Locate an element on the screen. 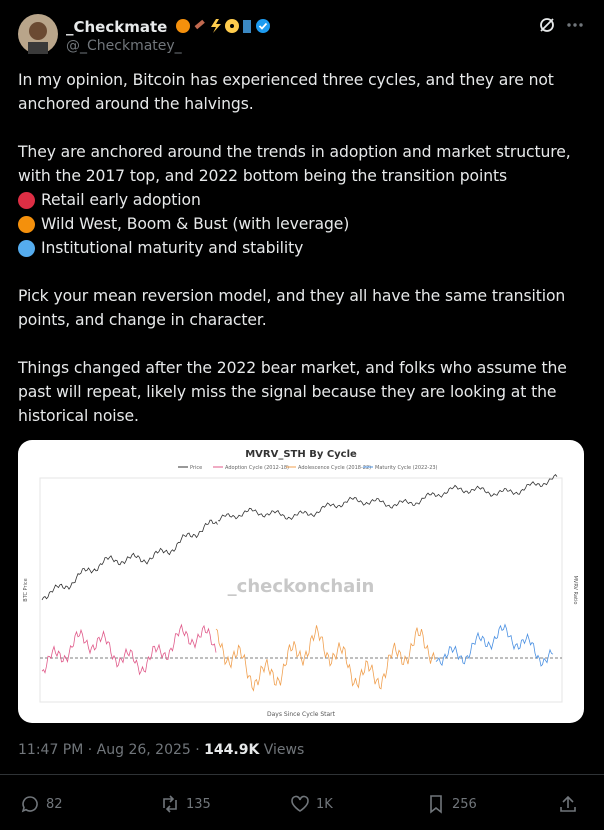 This screenshot has width=604, height=830. legend-text: Adolescence Cycle (2018-22) is located at coordinates (334, 468).